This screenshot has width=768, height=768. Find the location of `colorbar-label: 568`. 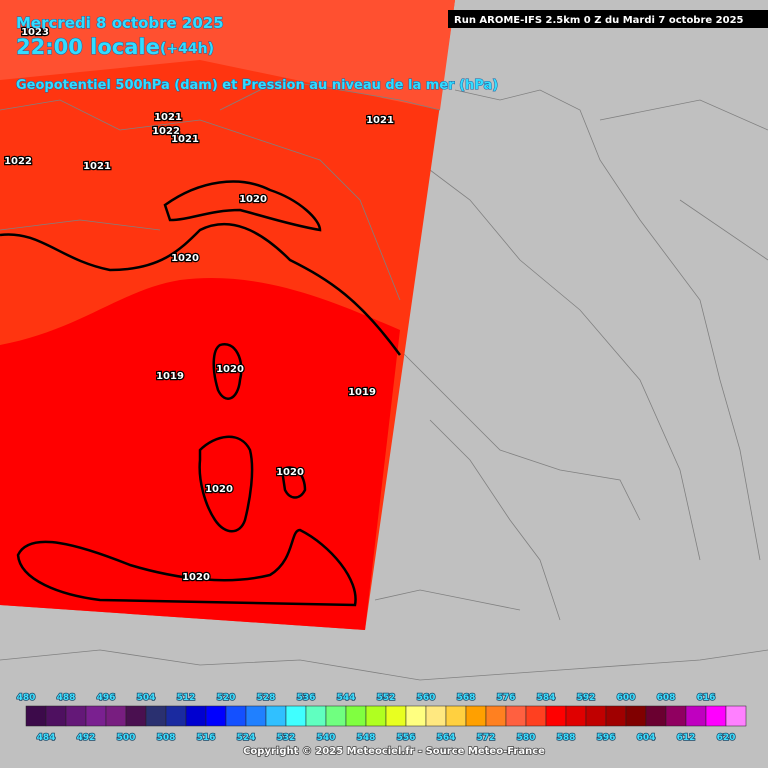

colorbar-label: 568 is located at coordinates (466, 698).